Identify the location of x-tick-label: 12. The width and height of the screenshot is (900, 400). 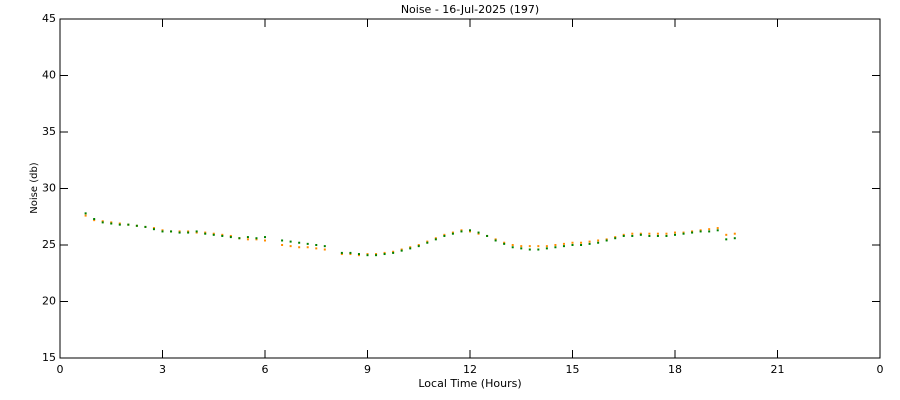
(470, 369).